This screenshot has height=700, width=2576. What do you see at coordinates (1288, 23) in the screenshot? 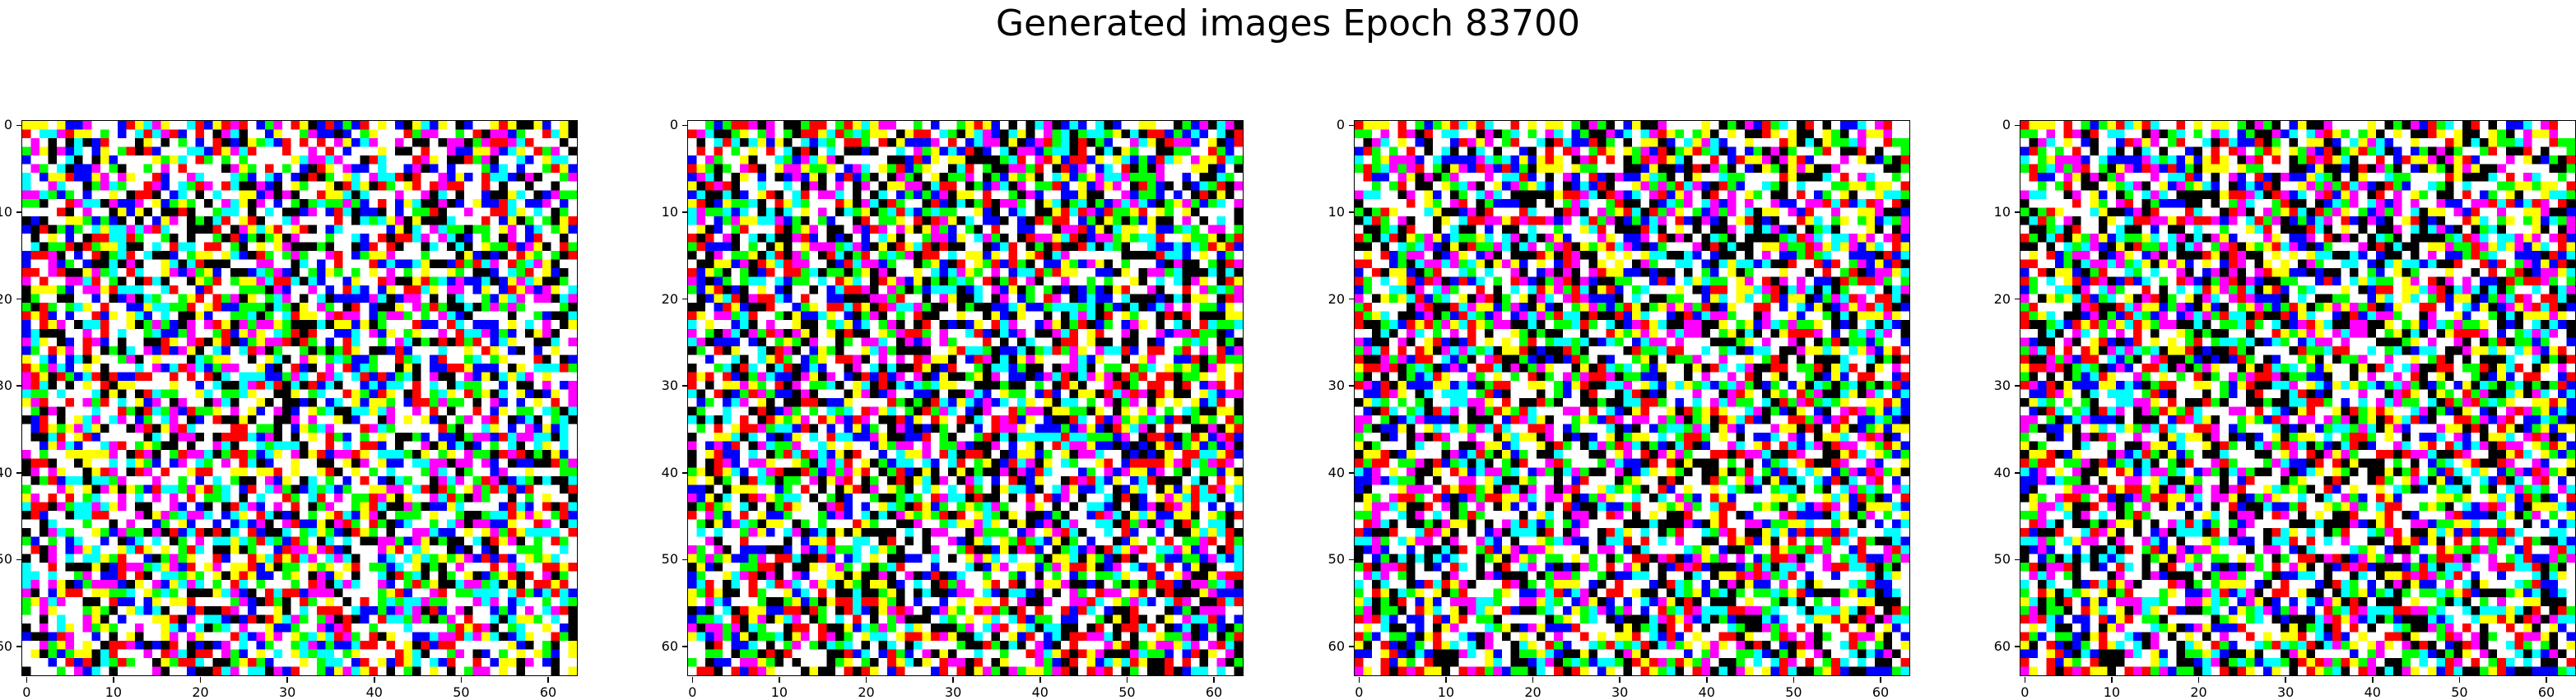
I see `figure-title: Generated images Epoch 83700` at bounding box center [1288, 23].